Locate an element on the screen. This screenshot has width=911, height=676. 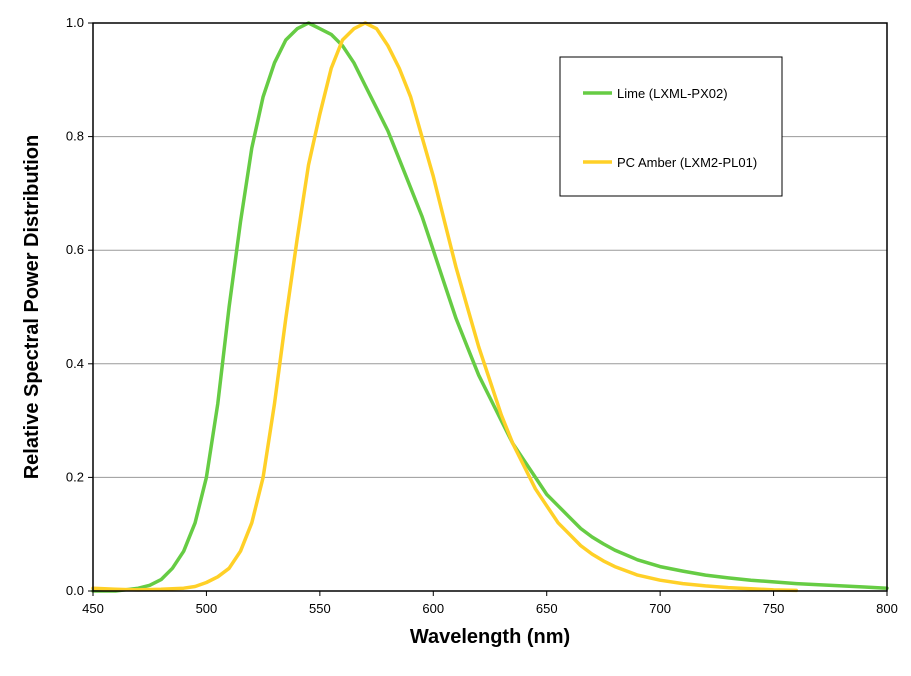
legend: Lime (LXML-PX02) PC Amber (LXM2-PL01) is located at coordinates (671, 126).